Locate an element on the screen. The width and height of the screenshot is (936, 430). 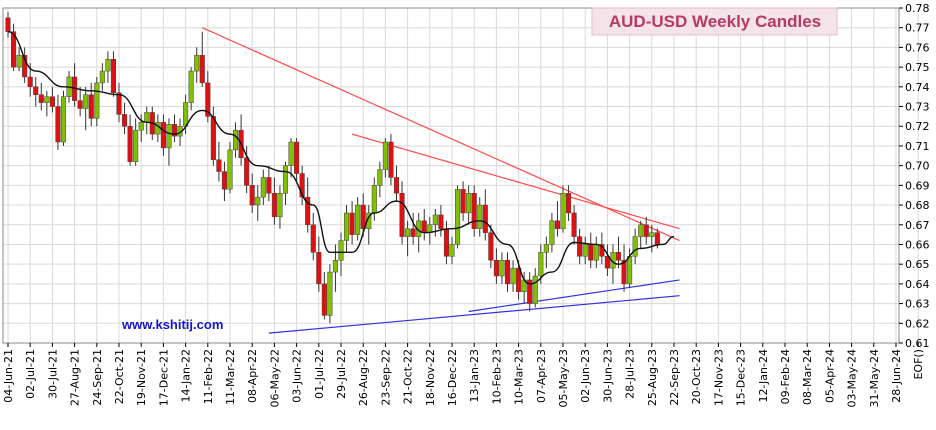
y-tick-label: 0.72 is located at coordinates (917, 126).